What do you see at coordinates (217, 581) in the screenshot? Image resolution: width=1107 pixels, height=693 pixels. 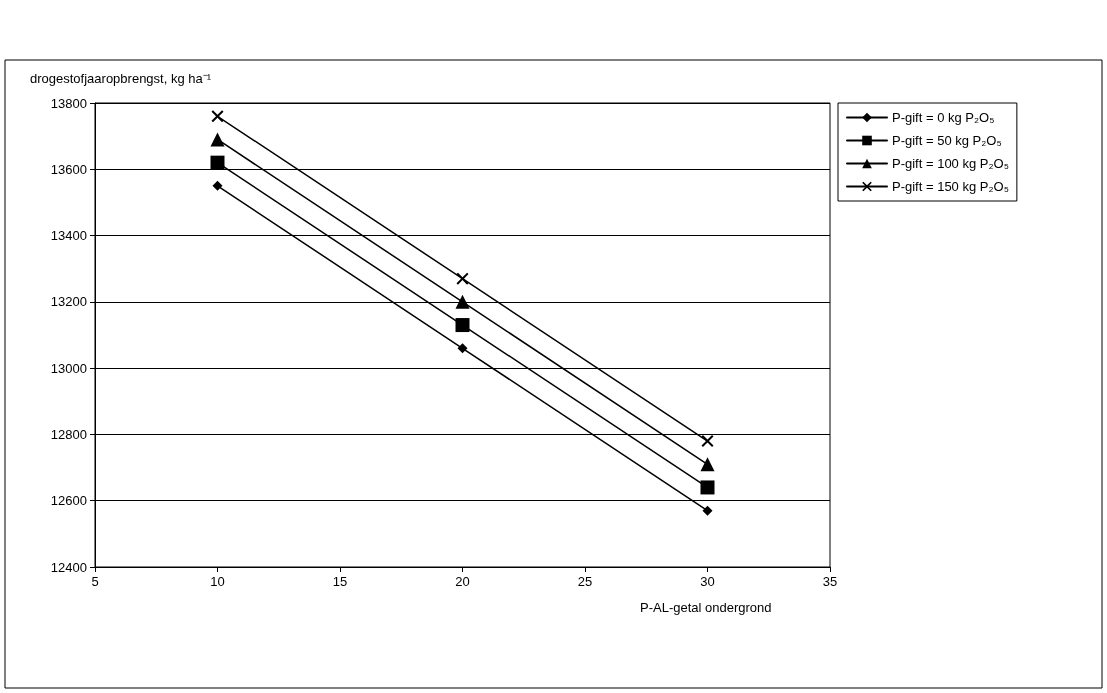 I see `x-tick-label: 10` at bounding box center [217, 581].